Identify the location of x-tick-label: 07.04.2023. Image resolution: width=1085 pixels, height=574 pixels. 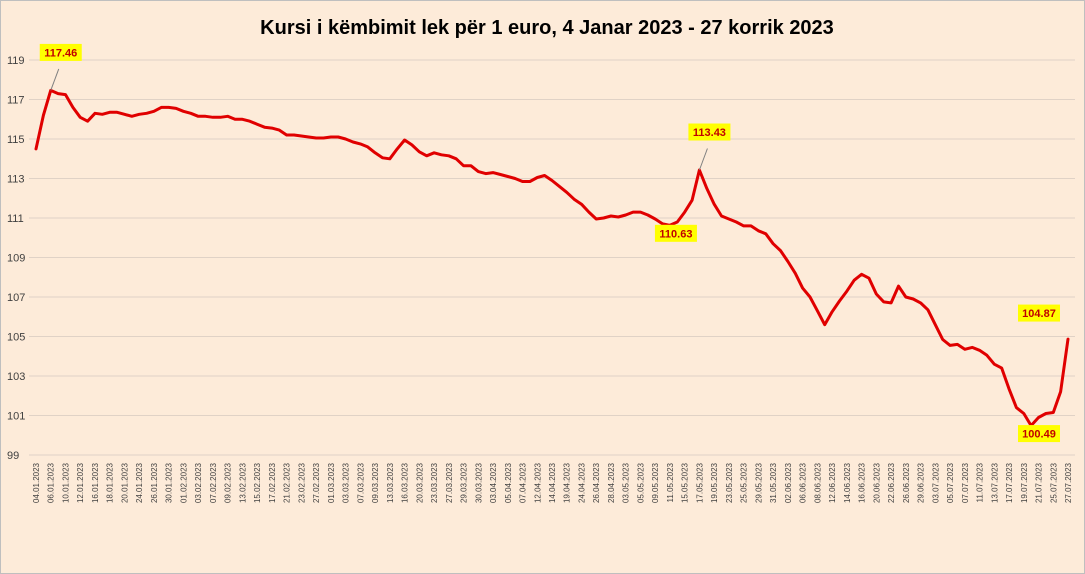
(523, 482).